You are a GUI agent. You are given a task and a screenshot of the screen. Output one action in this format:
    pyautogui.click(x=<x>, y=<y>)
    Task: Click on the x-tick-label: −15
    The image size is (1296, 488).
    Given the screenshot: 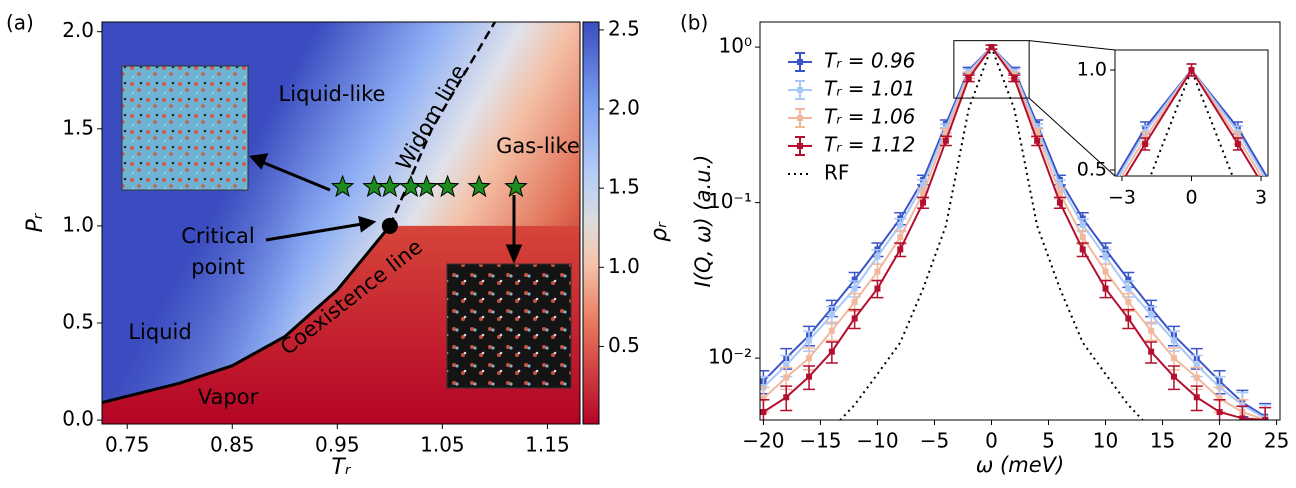 What is the action you would take?
    pyautogui.click(x=820, y=441)
    